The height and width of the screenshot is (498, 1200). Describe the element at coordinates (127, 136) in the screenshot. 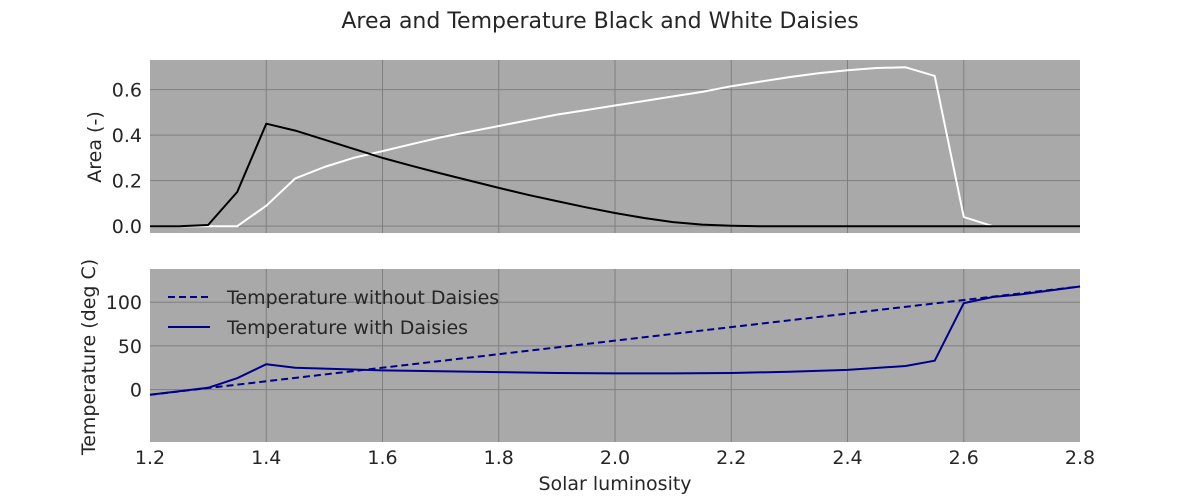

I see `y-tick-label: 0.4` at that location.